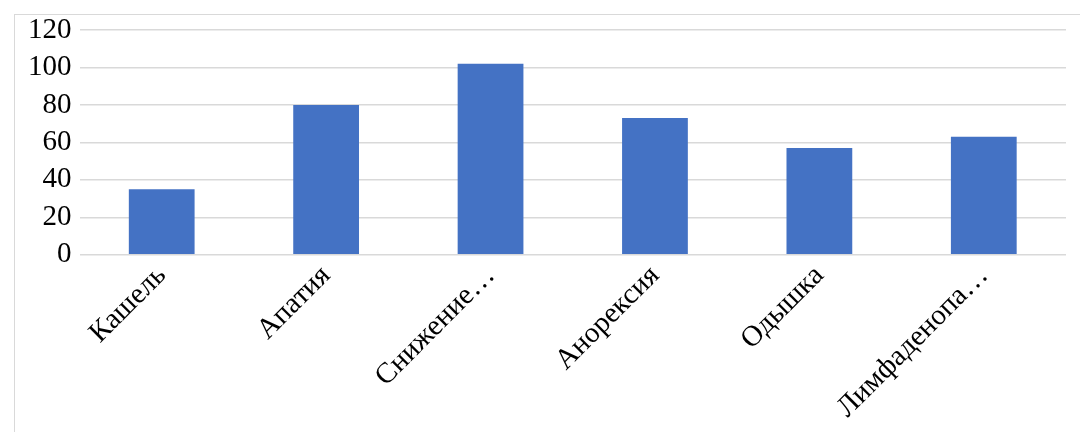 This screenshot has width=1082, height=433. Describe the element at coordinates (57, 140) in the screenshot. I see `y-tick-label: 60` at that location.